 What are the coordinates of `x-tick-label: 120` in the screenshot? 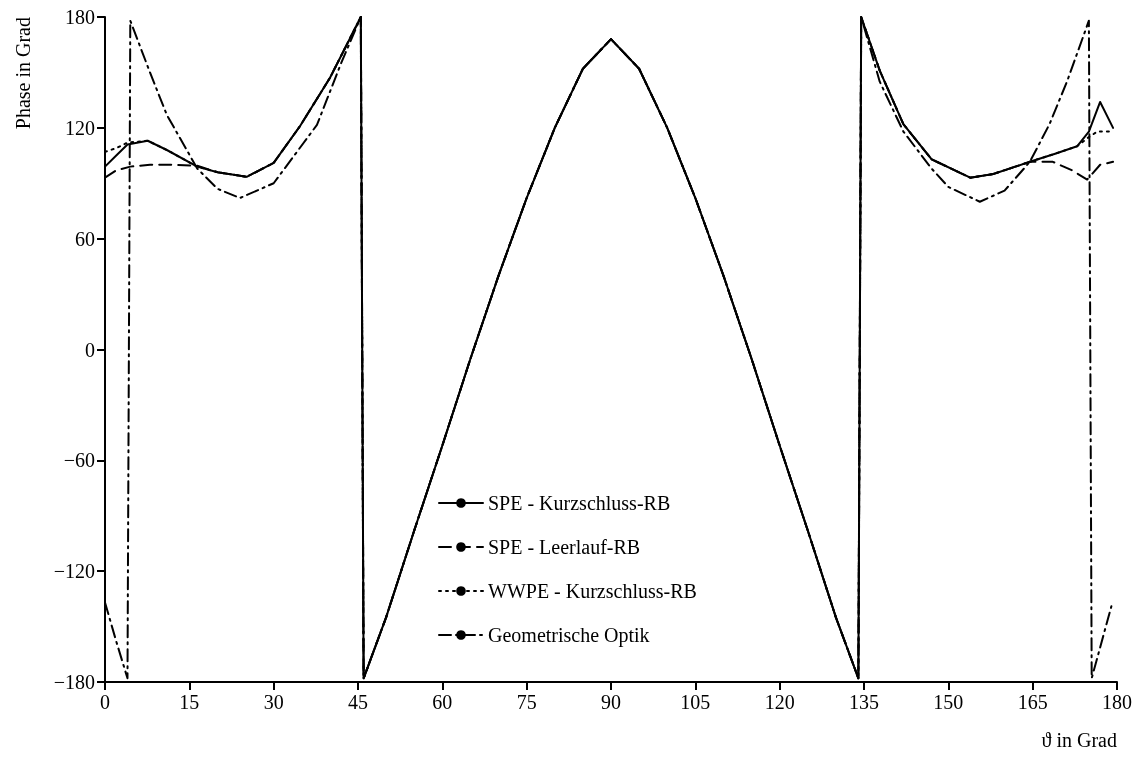 It's located at (779, 702).